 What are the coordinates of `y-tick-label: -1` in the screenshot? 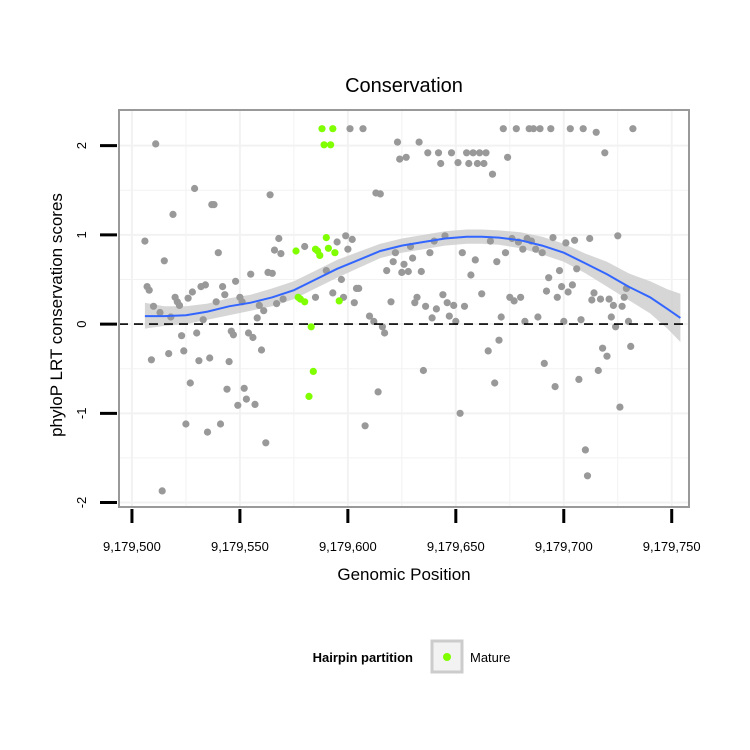 It's located at (81, 414).